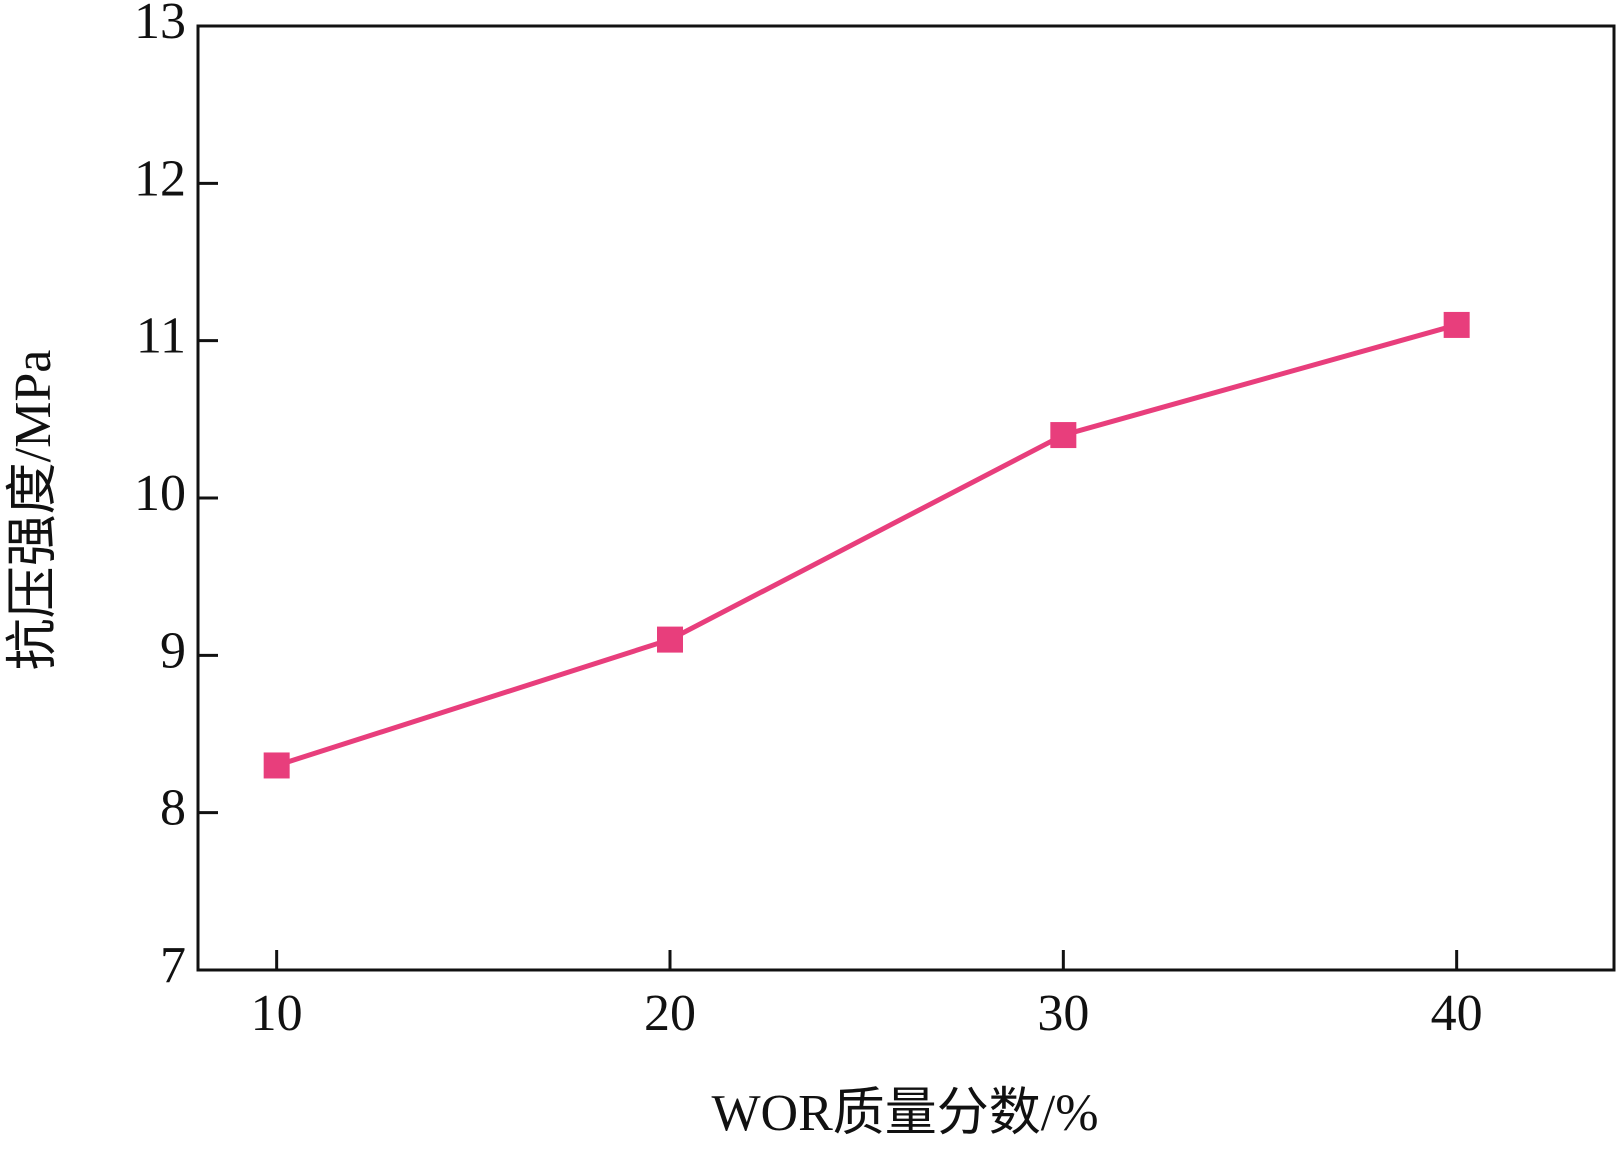  What do you see at coordinates (160, 25) in the screenshot?
I see `y-tick-label: 13` at bounding box center [160, 25].